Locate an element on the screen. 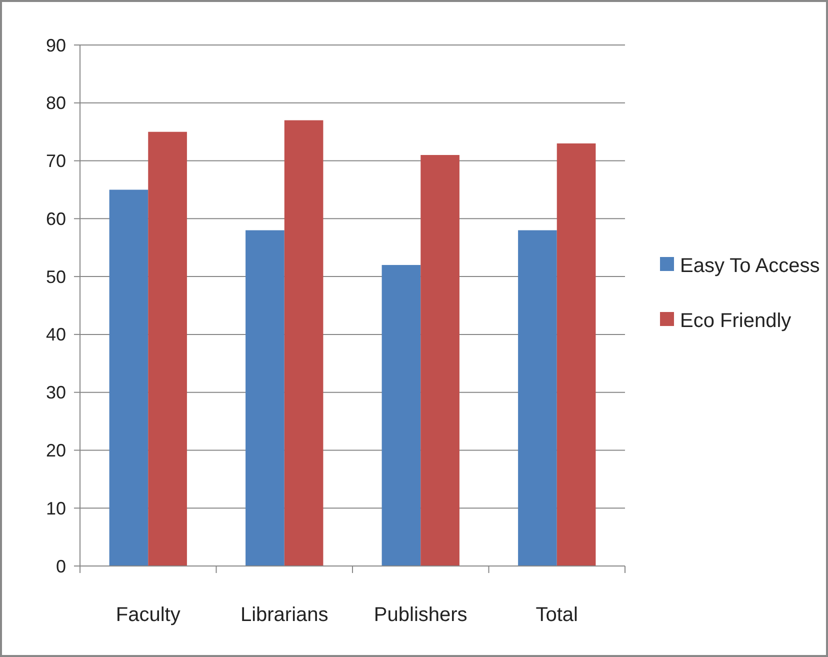 This screenshot has width=828, height=657. y-tick-label: 90 is located at coordinates (56, 45).